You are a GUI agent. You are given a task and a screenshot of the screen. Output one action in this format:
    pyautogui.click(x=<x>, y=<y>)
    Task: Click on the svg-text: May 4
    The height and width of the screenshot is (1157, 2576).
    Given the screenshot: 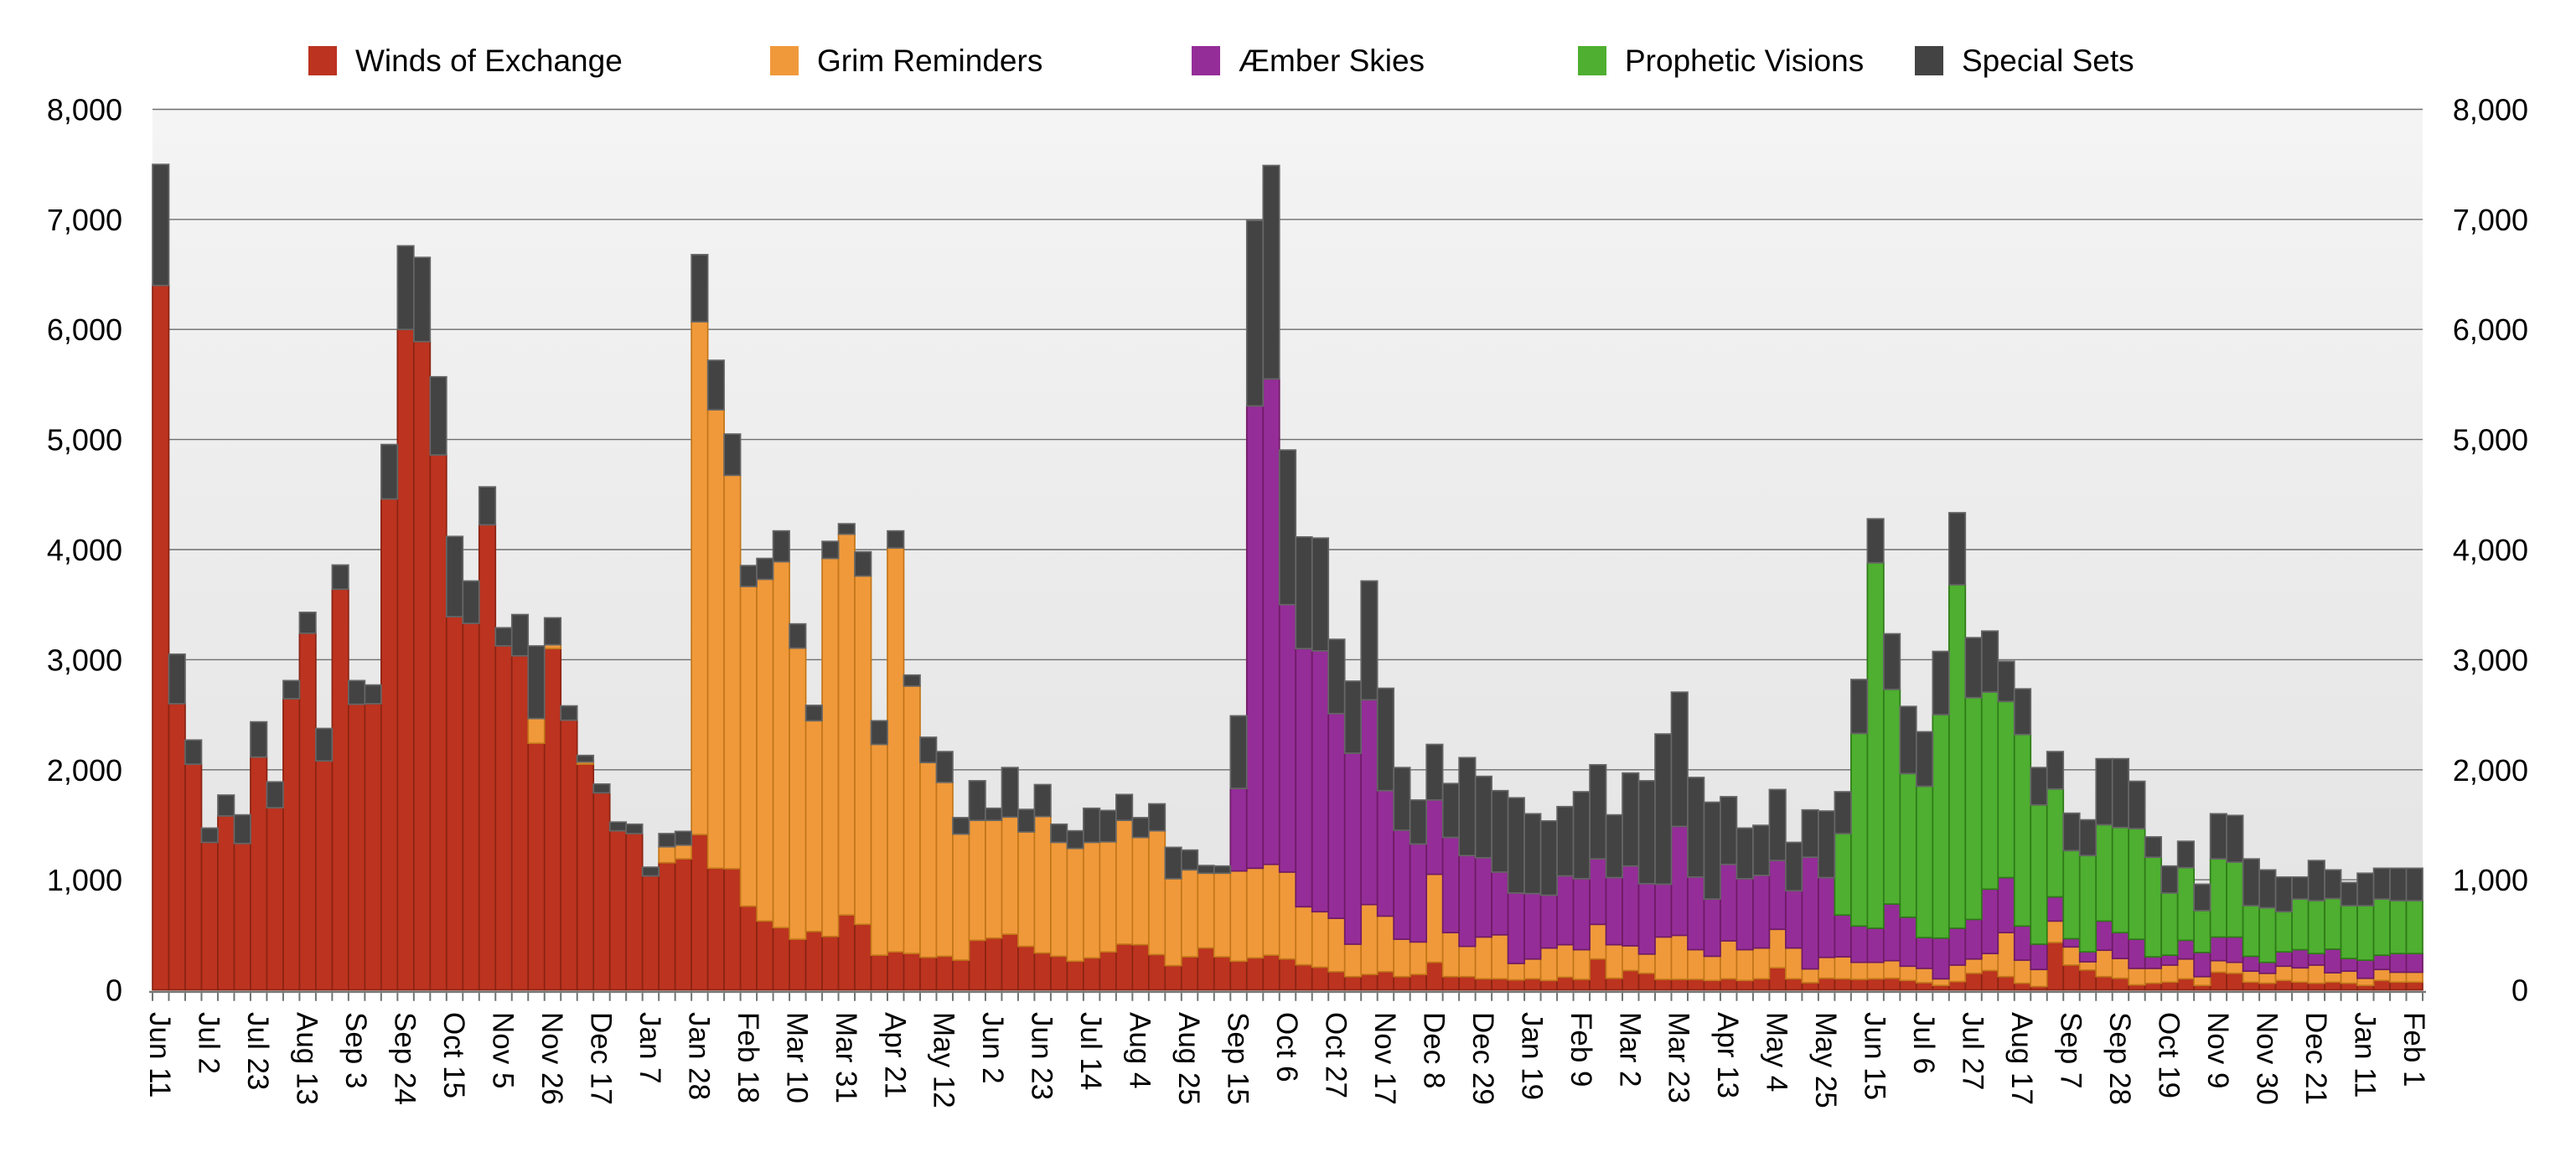 What is the action you would take?
    pyautogui.click(x=1777, y=1052)
    